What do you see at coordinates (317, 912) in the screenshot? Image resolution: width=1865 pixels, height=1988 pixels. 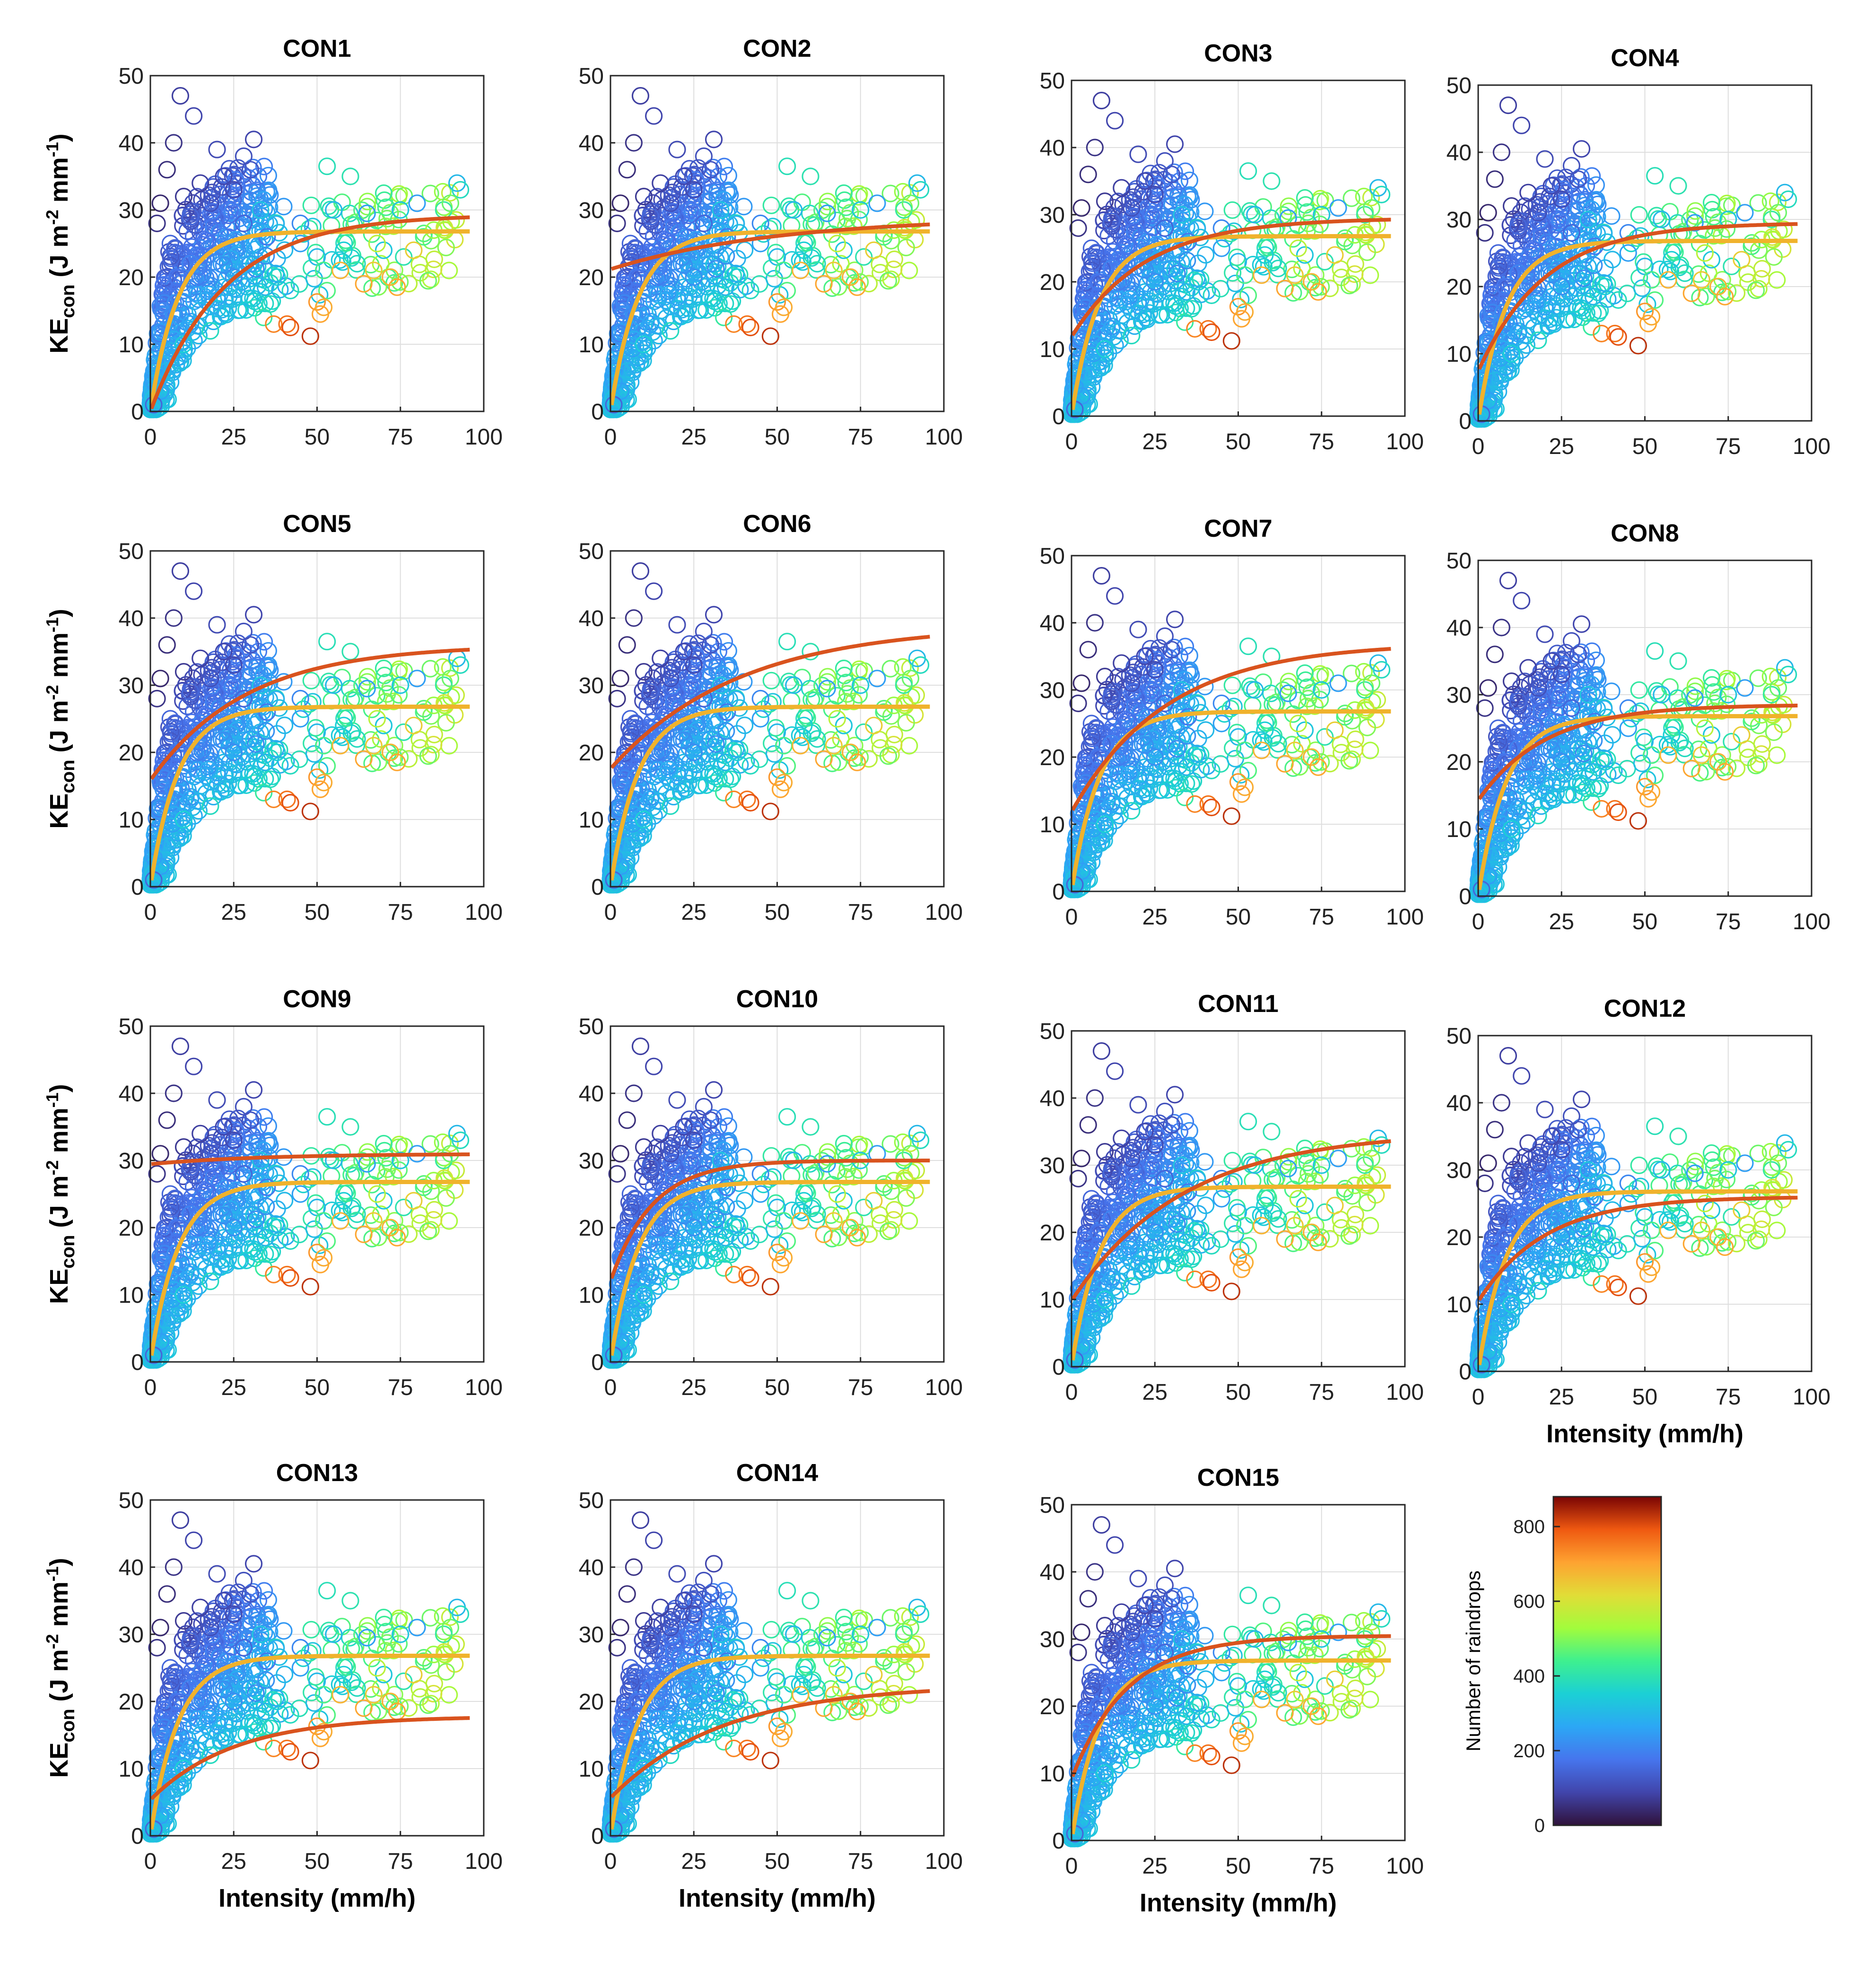 I see `x-tick-label: 50` at bounding box center [317, 912].